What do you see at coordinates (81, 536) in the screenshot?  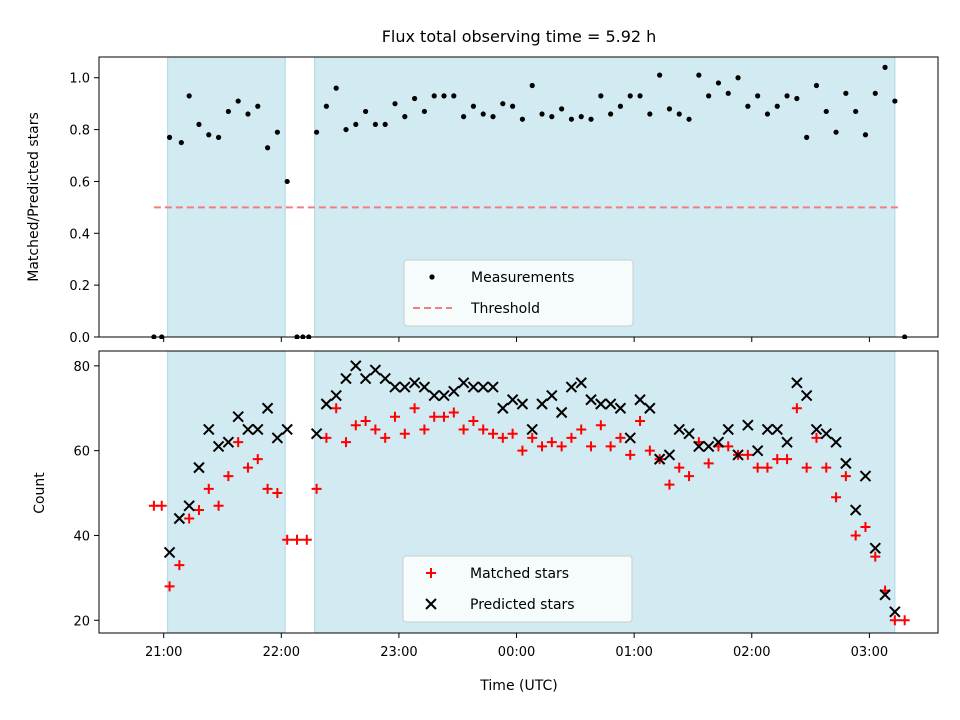 I see `count-y-tick-label: 40` at bounding box center [81, 536].